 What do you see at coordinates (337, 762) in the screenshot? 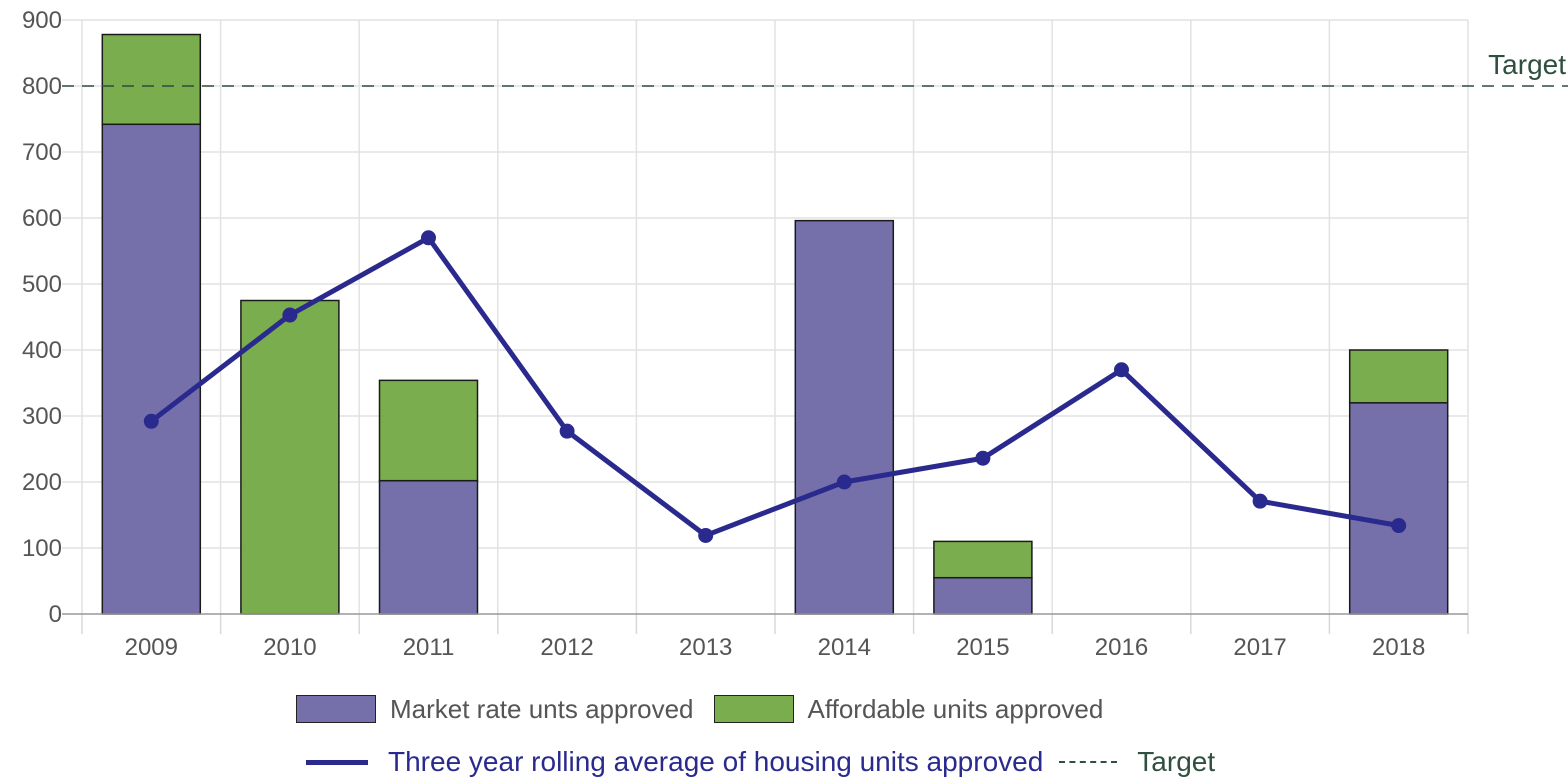
I see `rolling-average-swatch` at bounding box center [337, 762].